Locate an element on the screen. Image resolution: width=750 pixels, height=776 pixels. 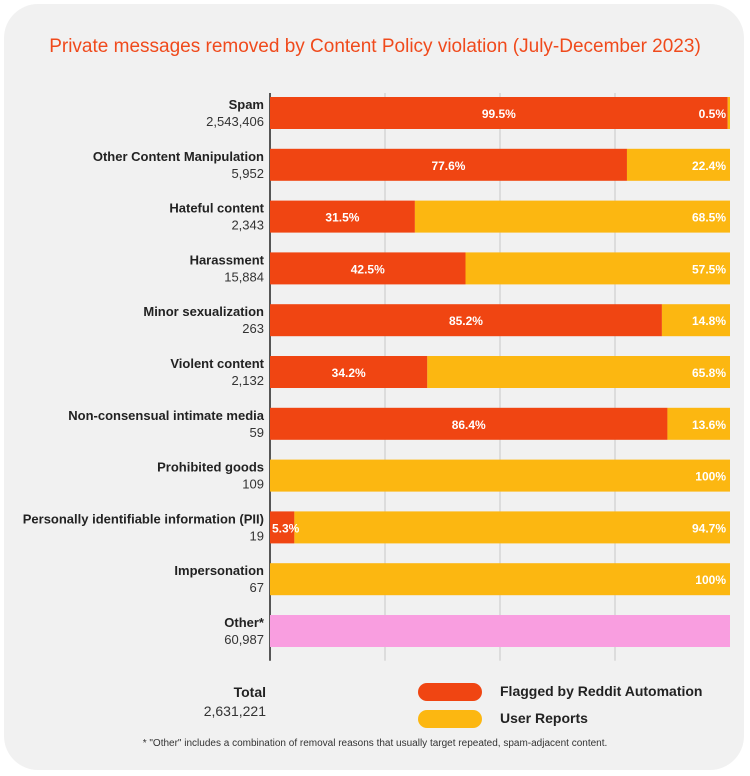
category-label: Violent content is located at coordinates (217, 363).